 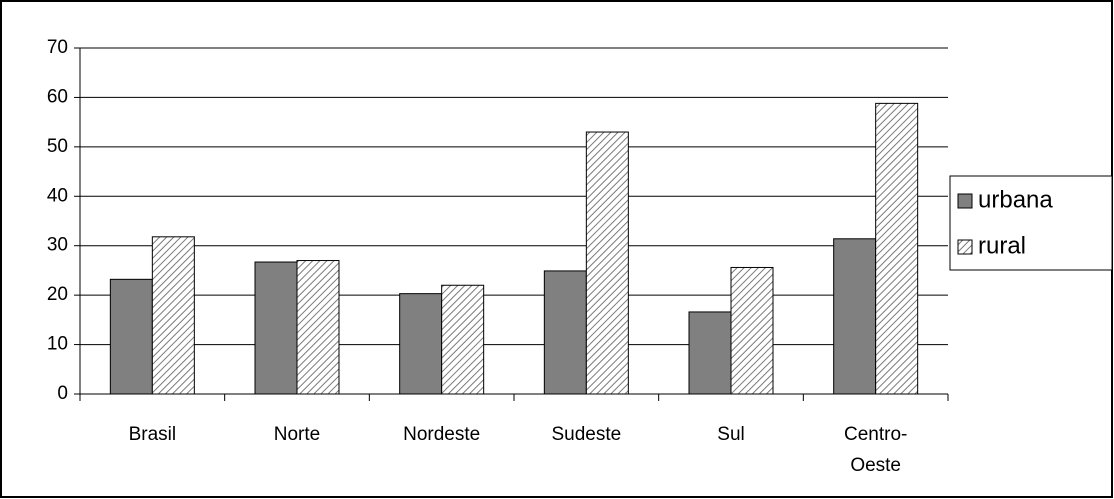 What do you see at coordinates (57, 47) in the screenshot?
I see `y-tick-label: 70` at bounding box center [57, 47].